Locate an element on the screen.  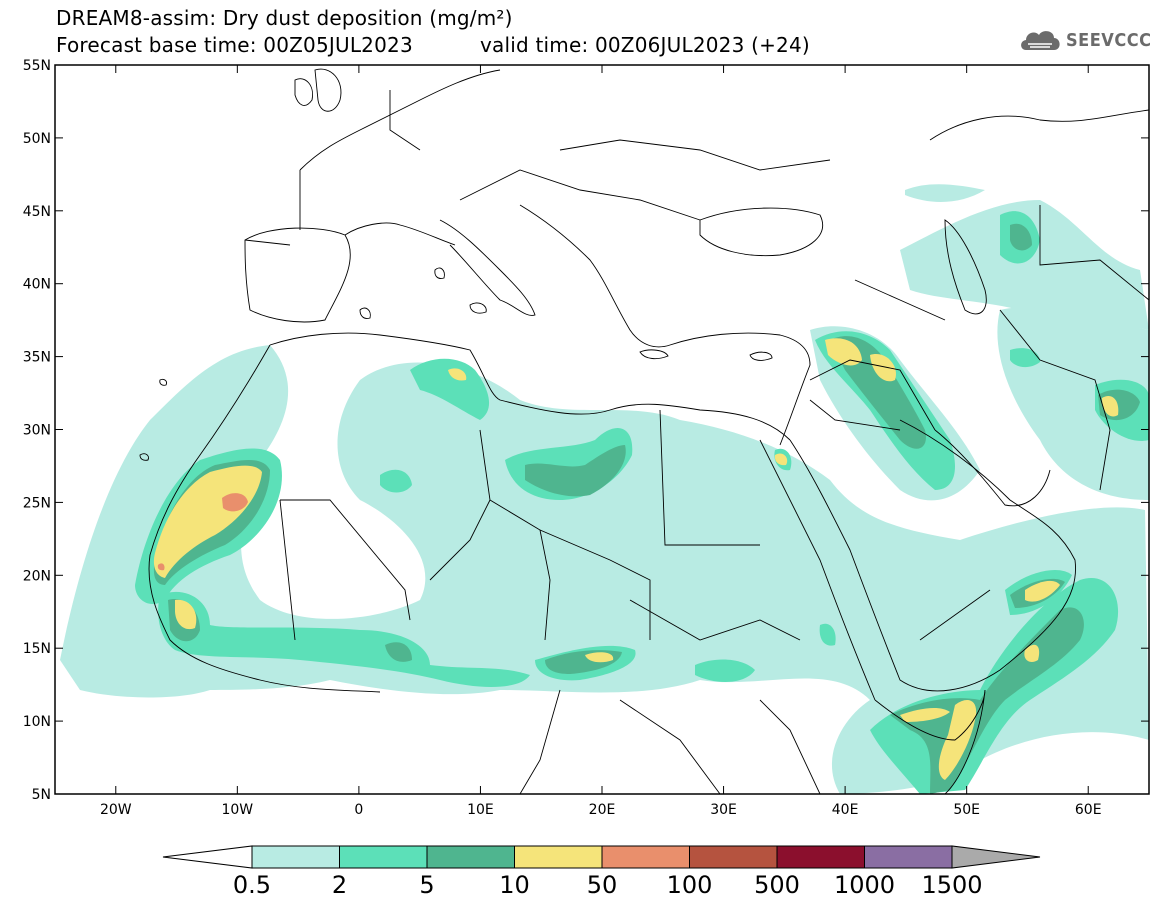
lon-tick-label: 30E is located at coordinates (723, 810).